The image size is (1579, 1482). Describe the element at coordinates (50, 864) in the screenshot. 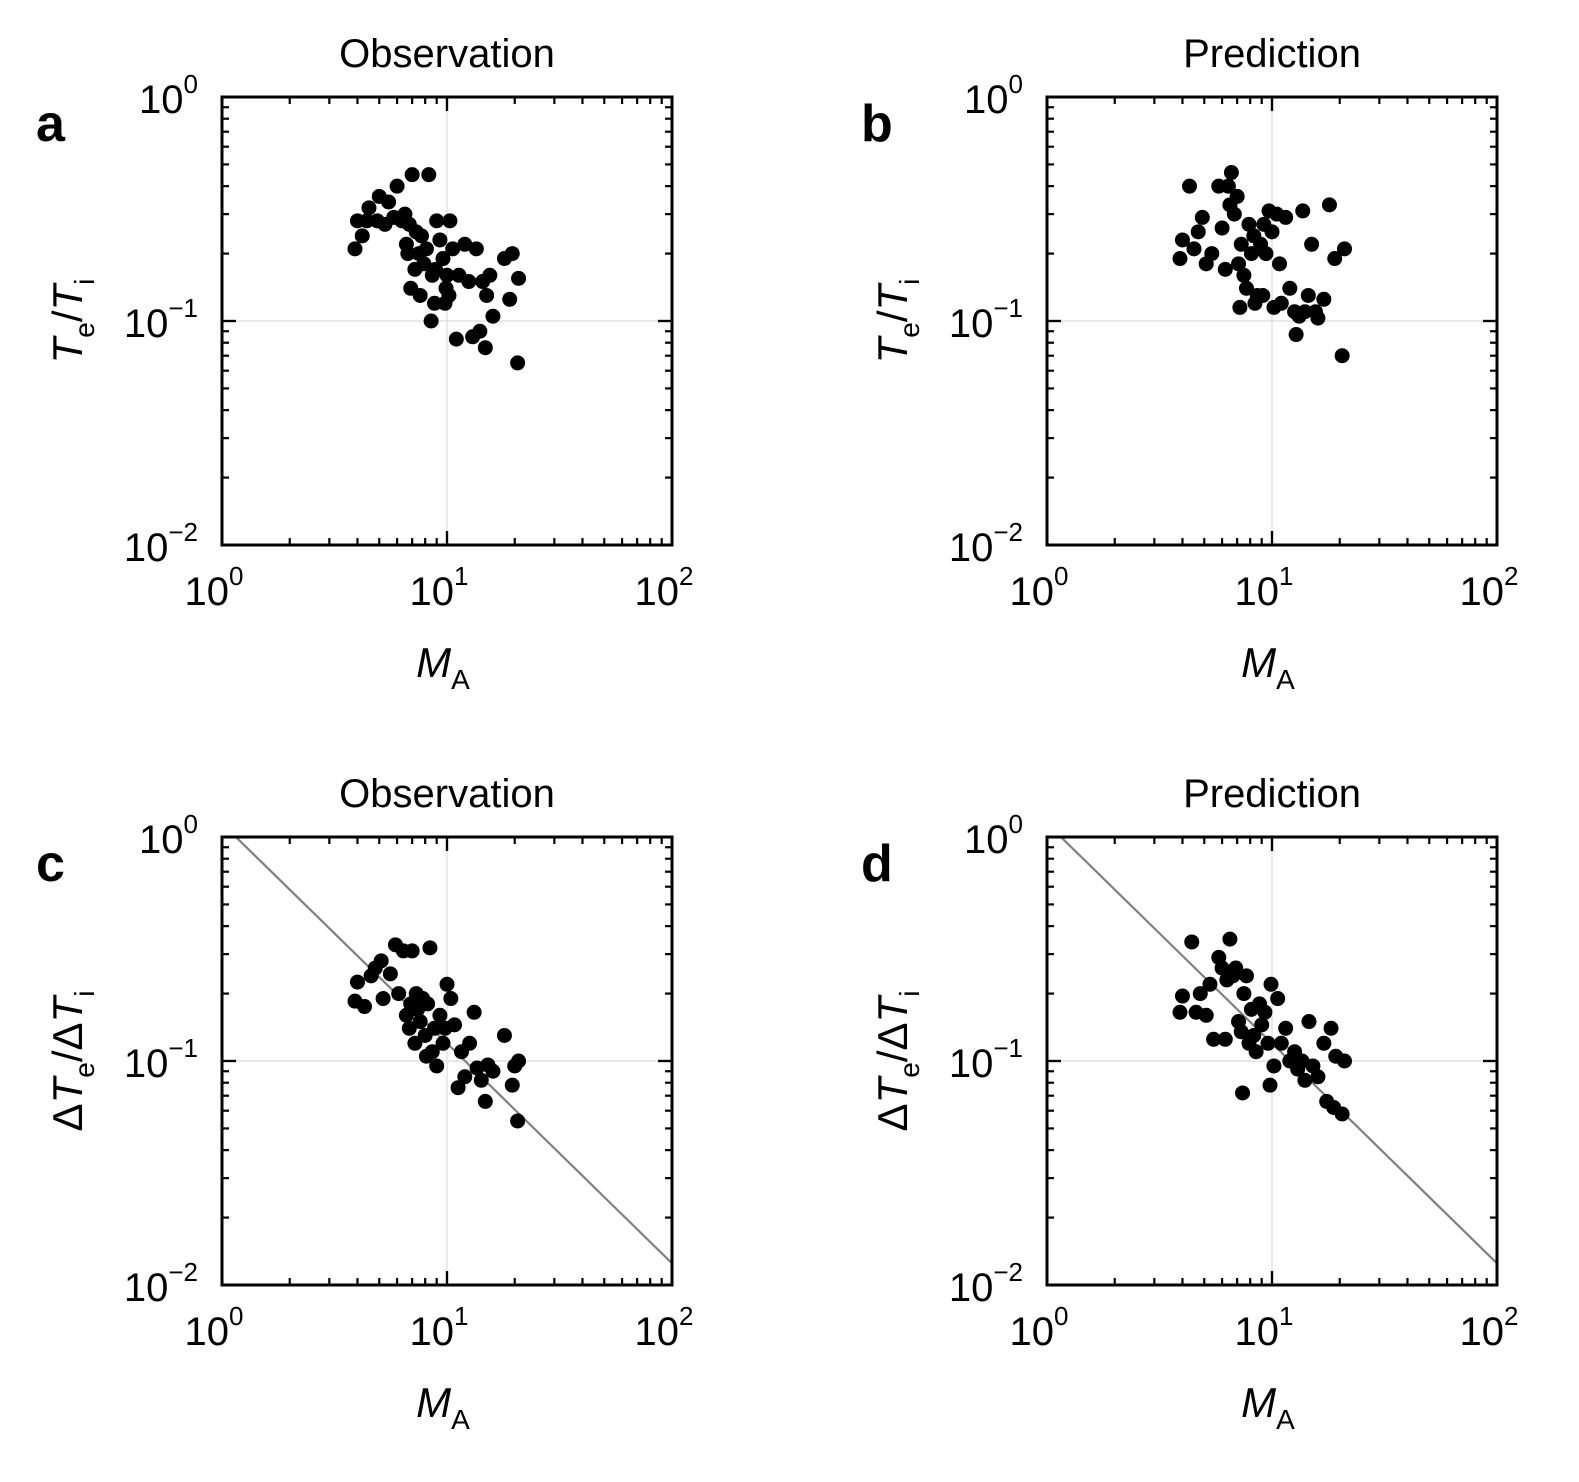

I see `panel-label: c` at that location.